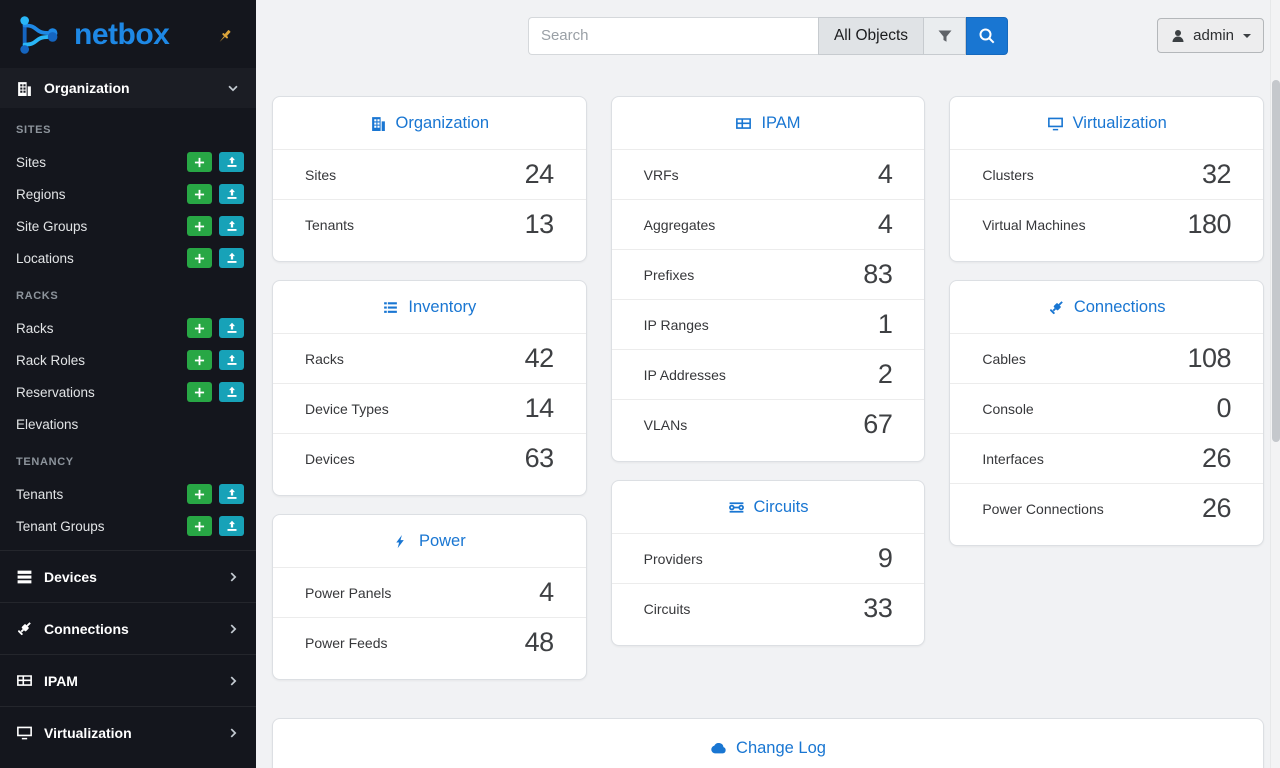 The height and width of the screenshot is (768, 1280). What do you see at coordinates (128, 628) in the screenshot?
I see `sidebar-item-connections: Connections` at bounding box center [128, 628].